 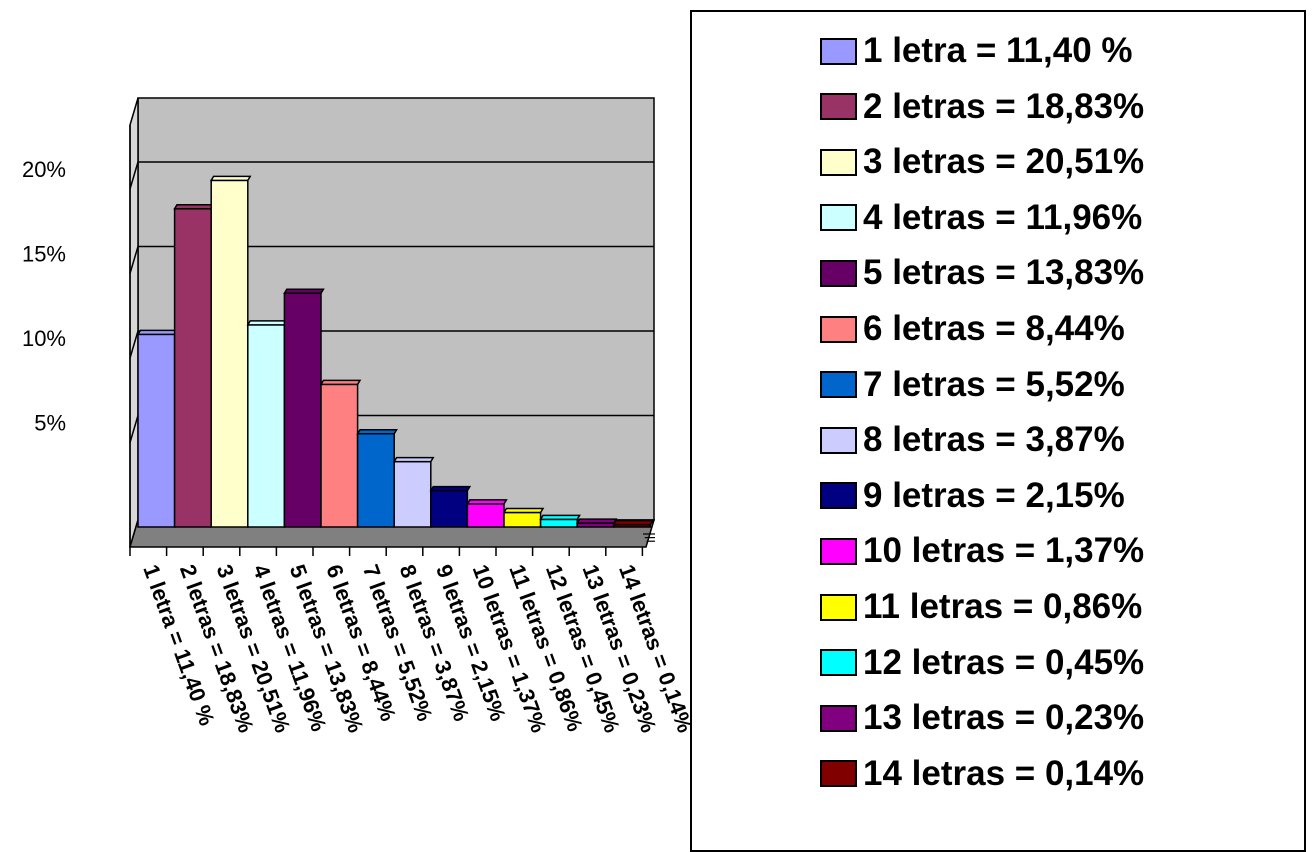 What do you see at coordinates (994, 328) in the screenshot?
I see `legend-label: 6 letras = 8,44%` at bounding box center [994, 328].